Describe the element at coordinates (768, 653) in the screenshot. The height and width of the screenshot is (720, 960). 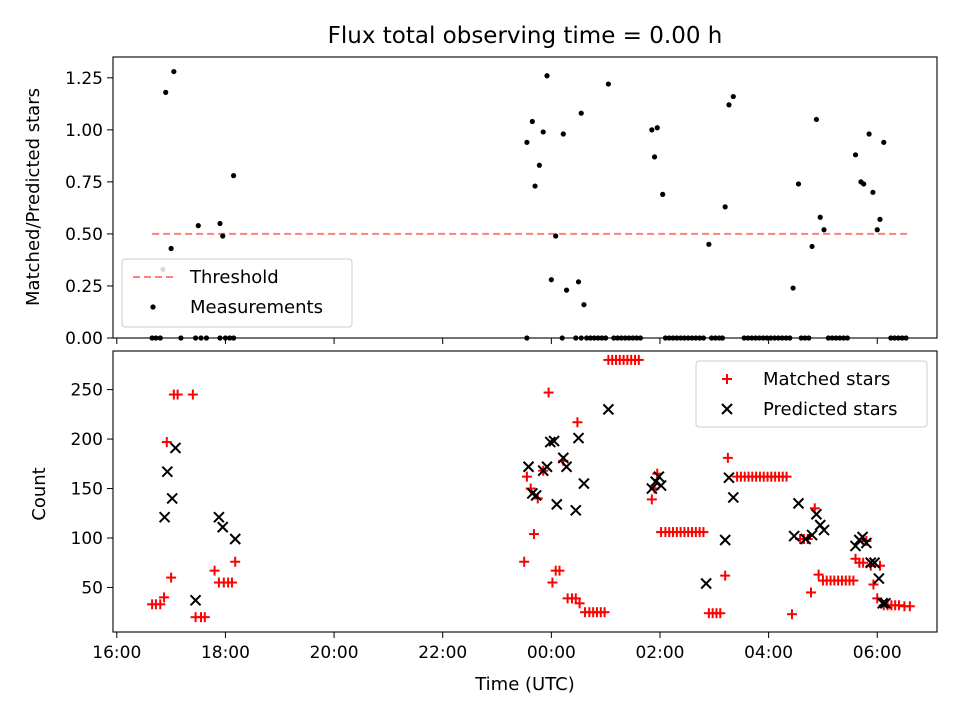
I see `bottom-xtick-label: 04:00` at that location.